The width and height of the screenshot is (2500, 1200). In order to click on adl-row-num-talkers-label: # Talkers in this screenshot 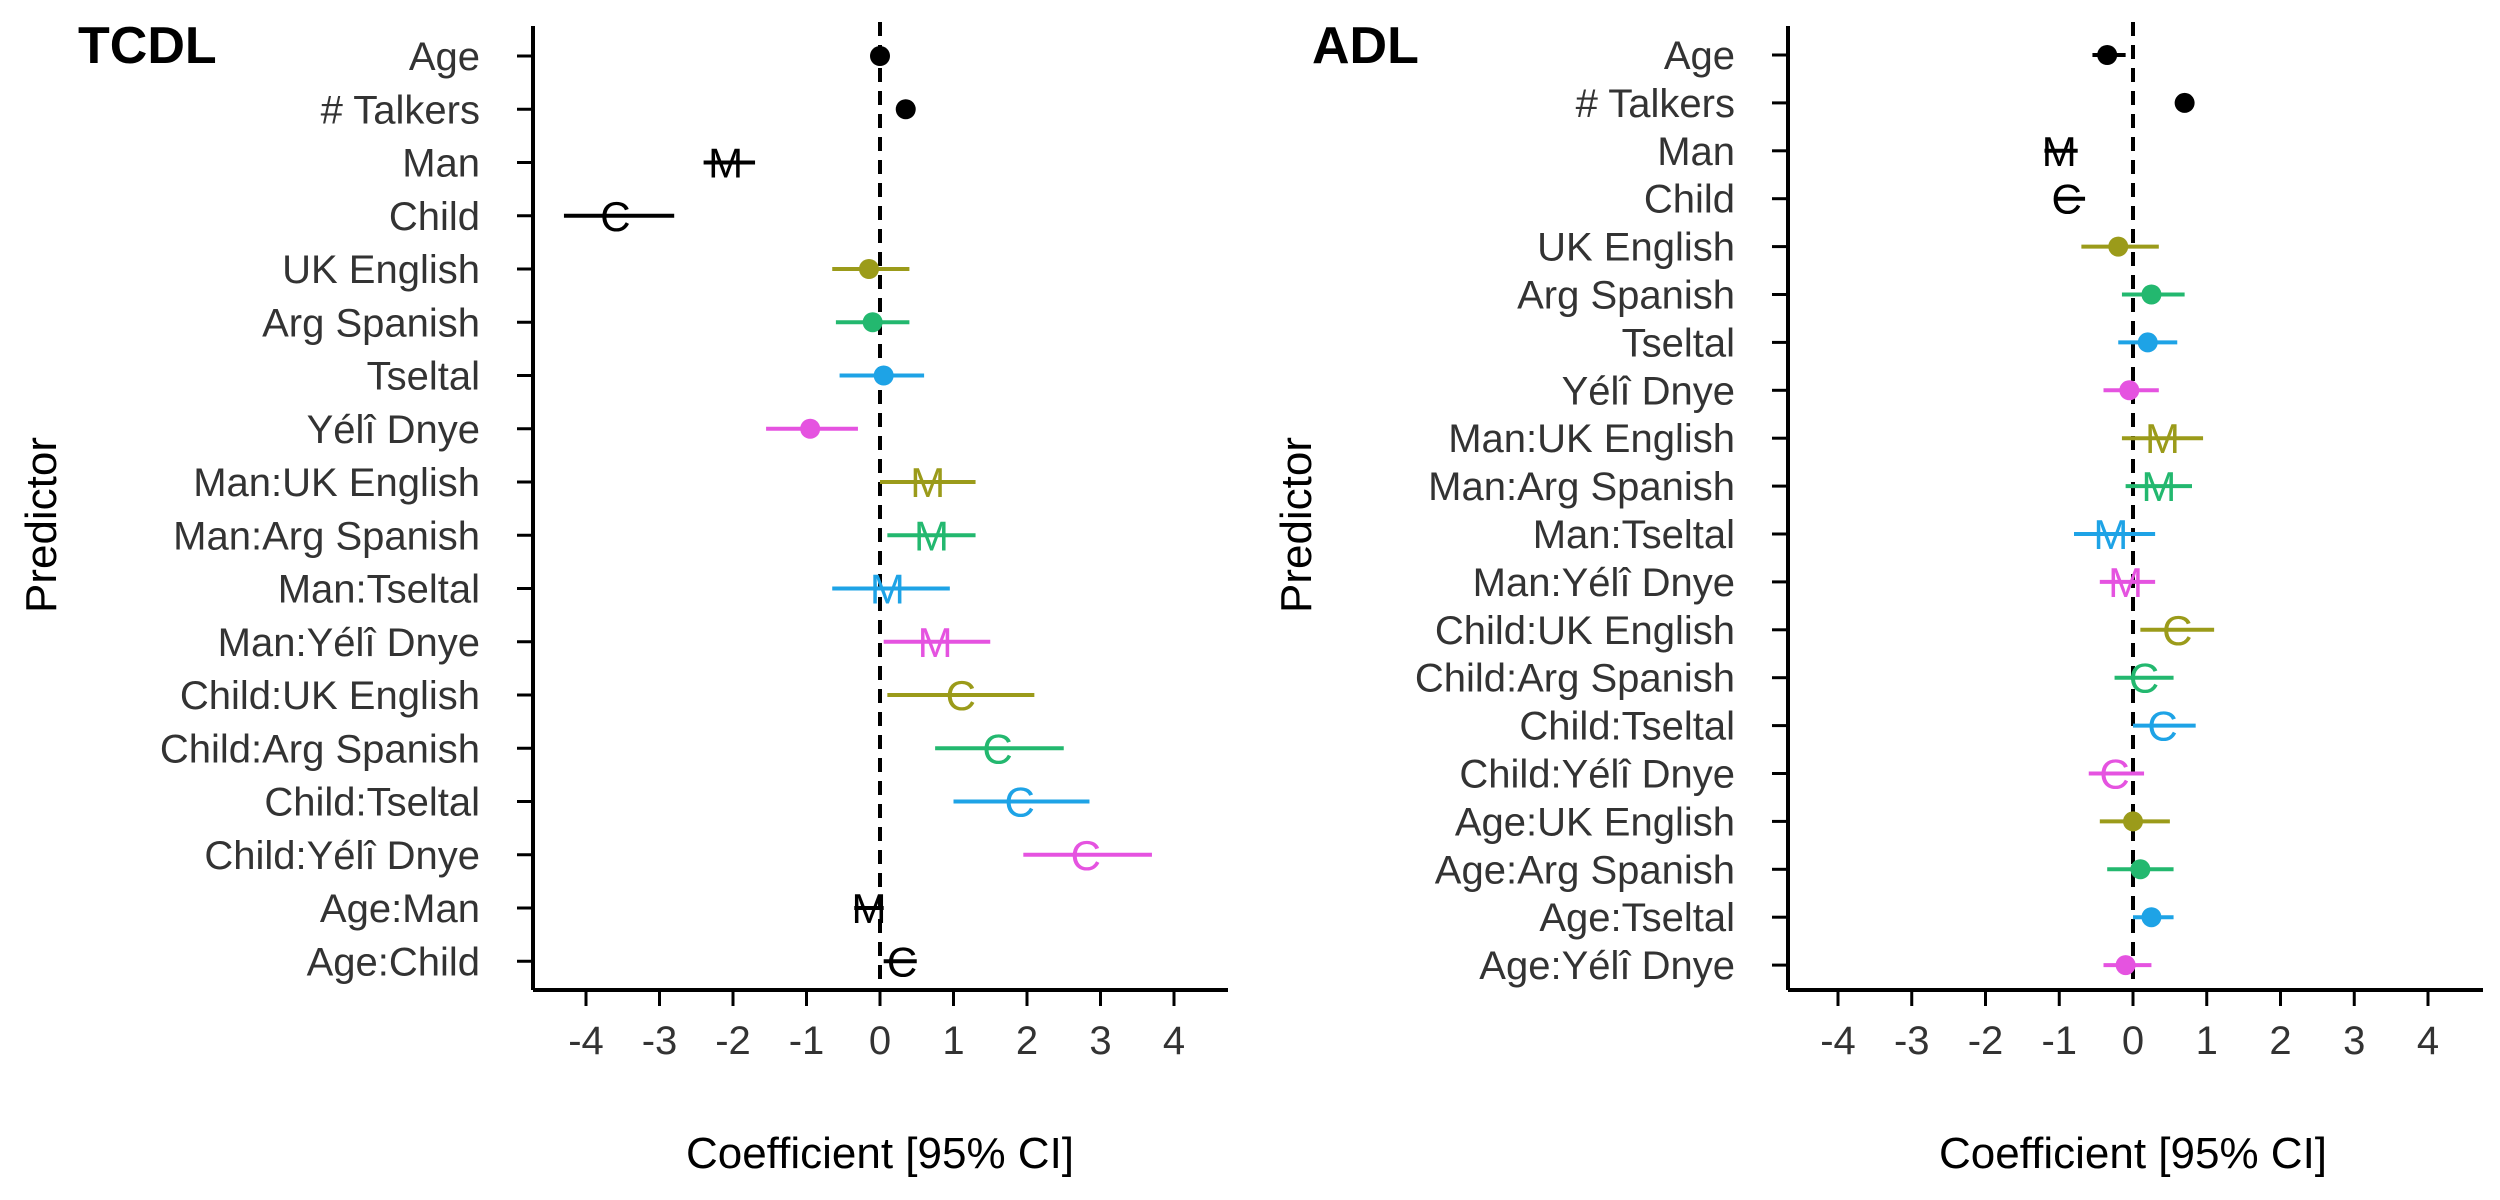, I will do `click(1655, 104)`.